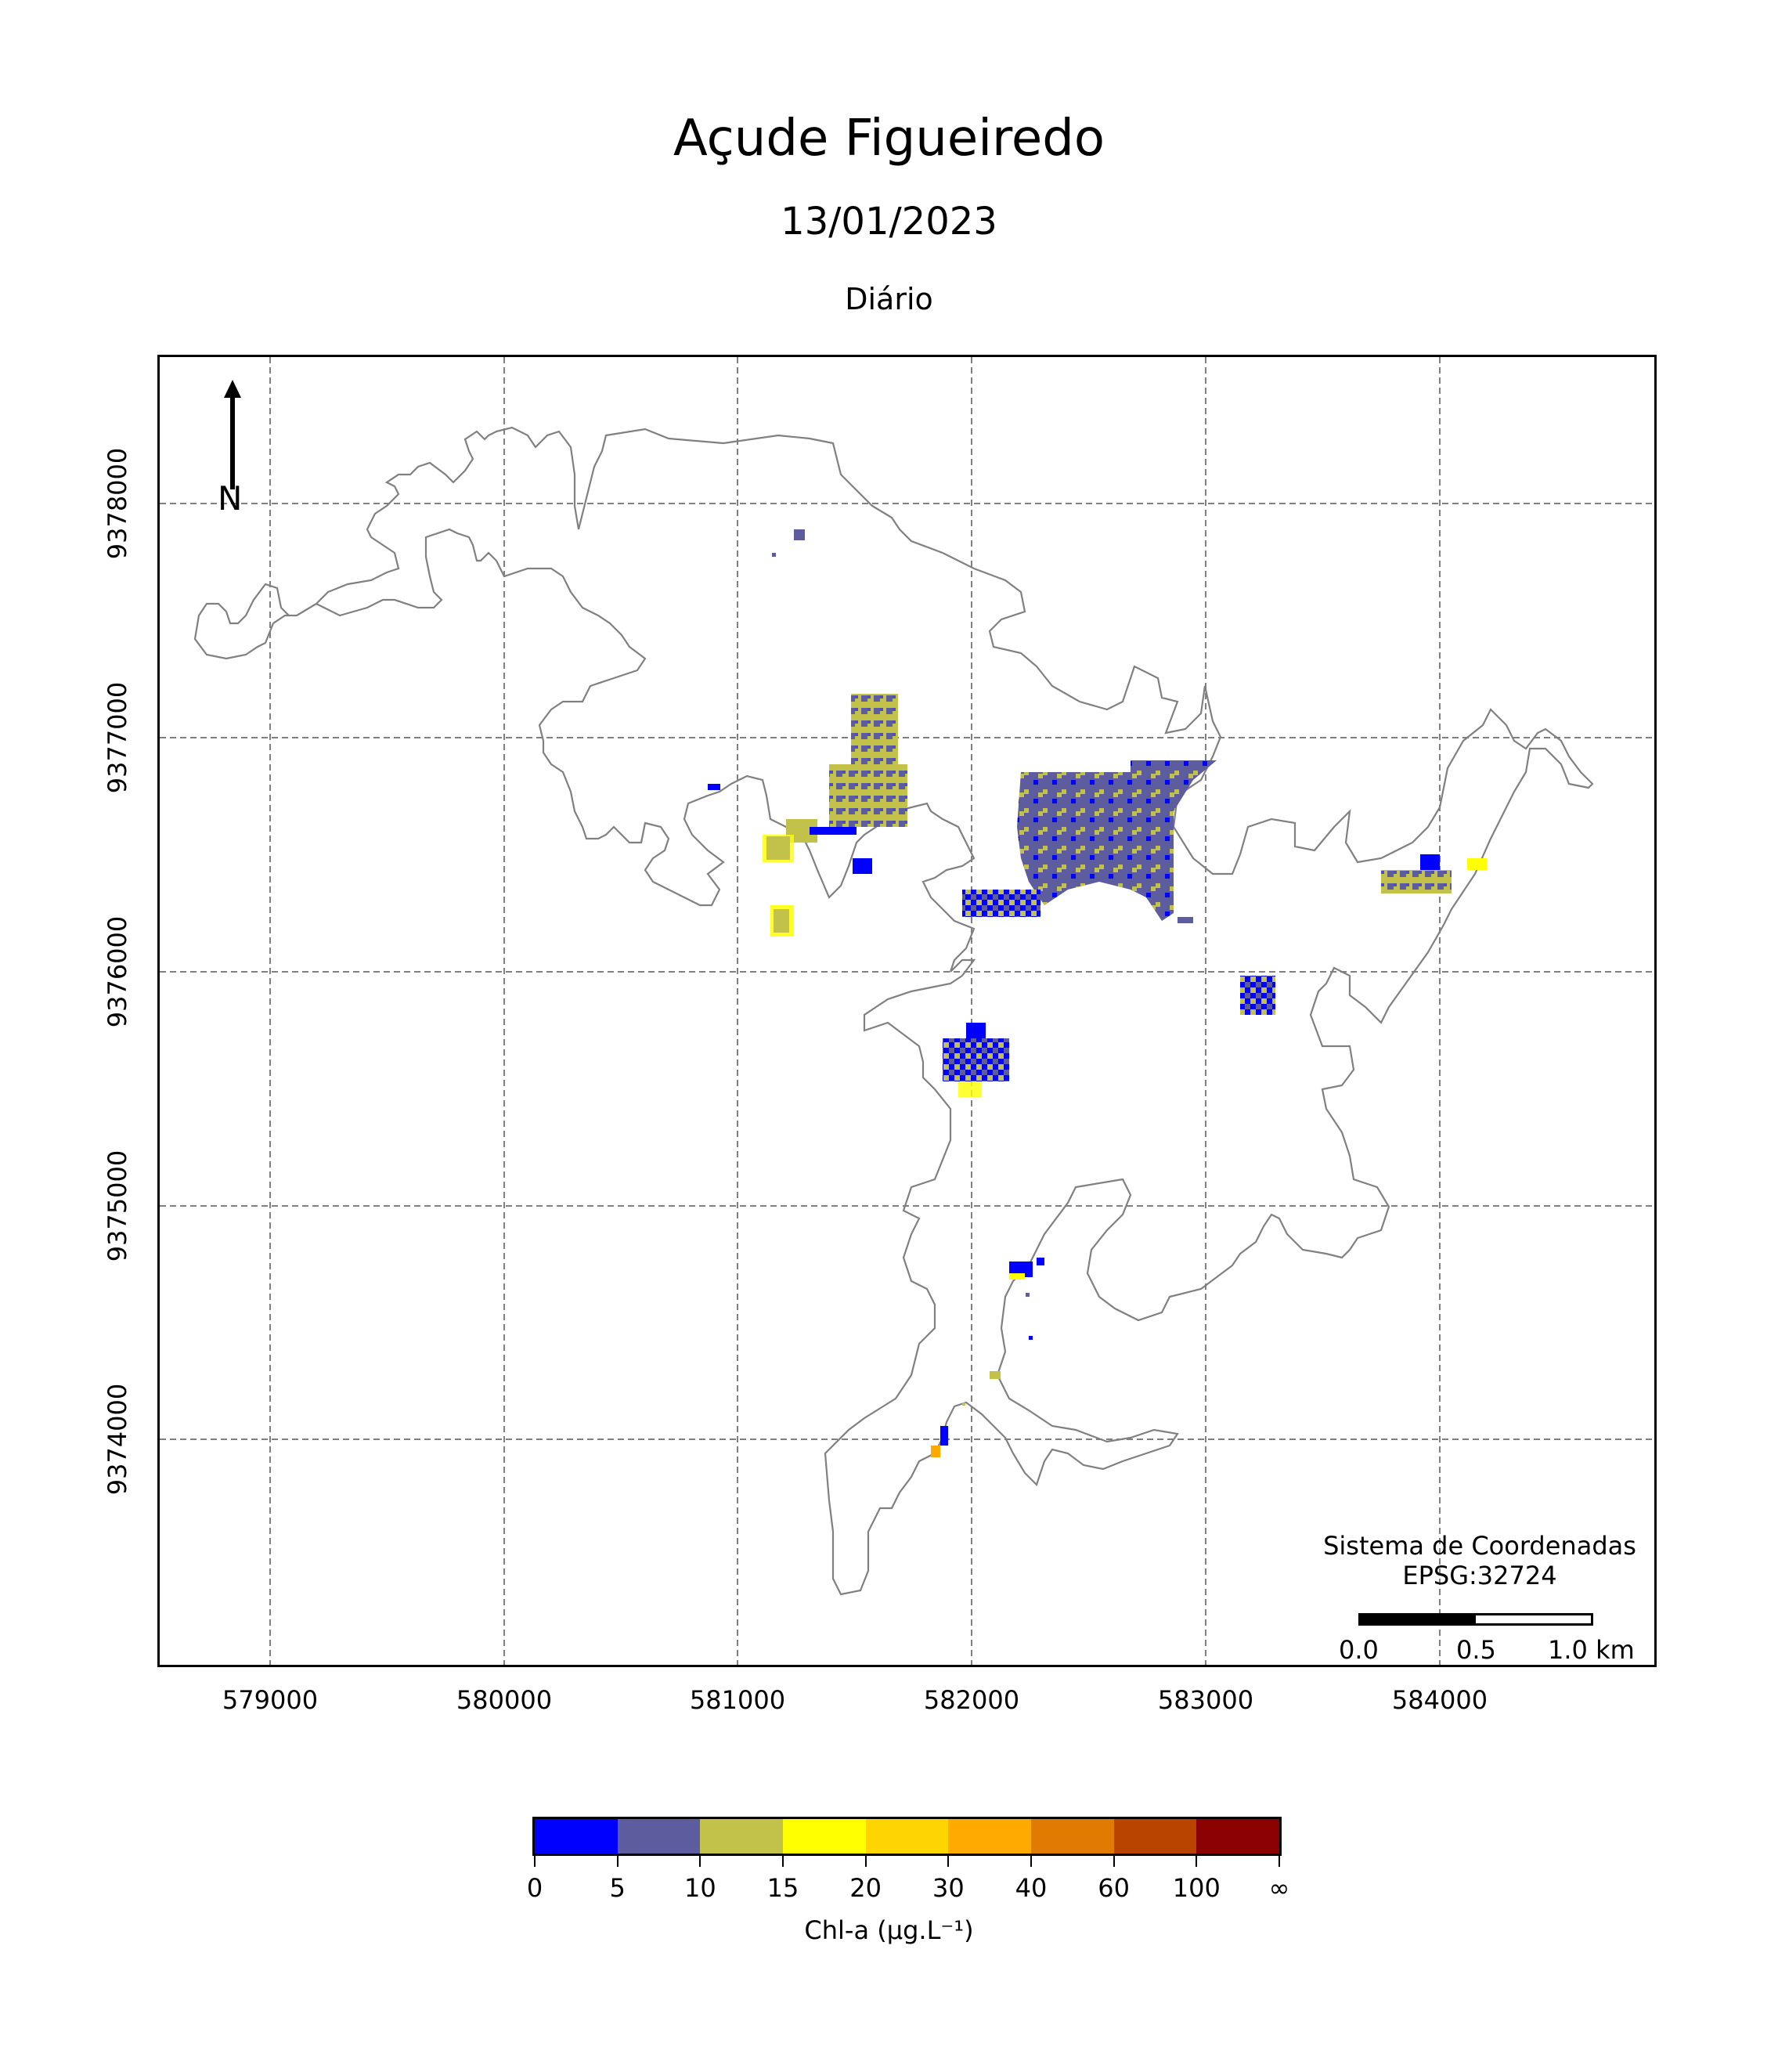 This screenshot has width=1778, height=2072. What do you see at coordinates (1197, 1888) in the screenshot?
I see `colorbar-tick-label: 100` at bounding box center [1197, 1888].